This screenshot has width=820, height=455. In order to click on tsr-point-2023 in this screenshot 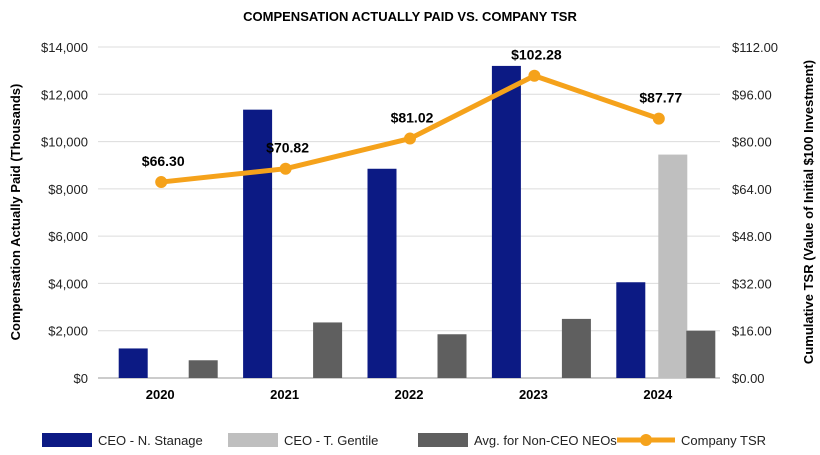, I will do `click(534, 75)`.